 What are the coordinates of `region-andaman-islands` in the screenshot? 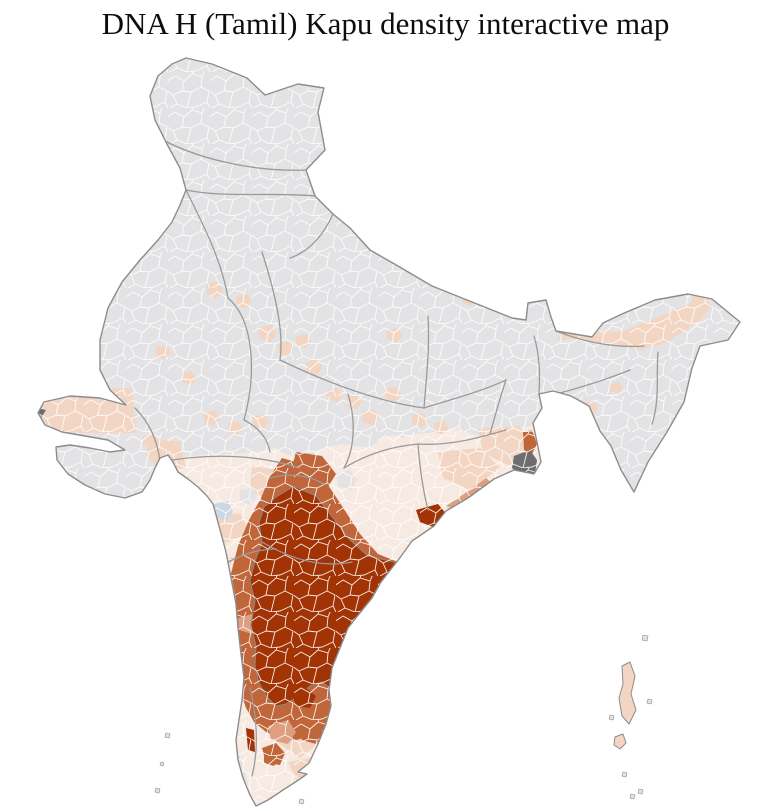 It's located at (625, 705).